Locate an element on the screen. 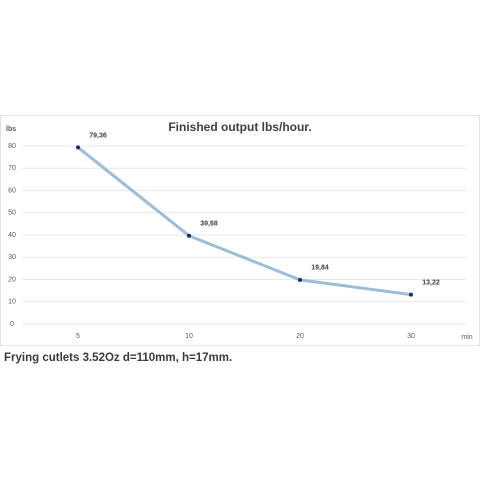 The width and height of the screenshot is (480, 480). data-label: 19,84 is located at coordinates (320, 268).